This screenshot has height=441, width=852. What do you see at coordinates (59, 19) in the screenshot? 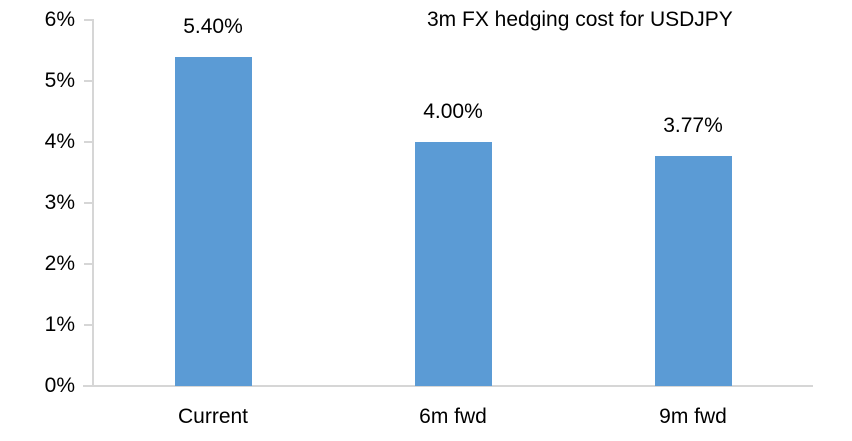
I see `y-axis-tick-label: 6%` at bounding box center [59, 19].